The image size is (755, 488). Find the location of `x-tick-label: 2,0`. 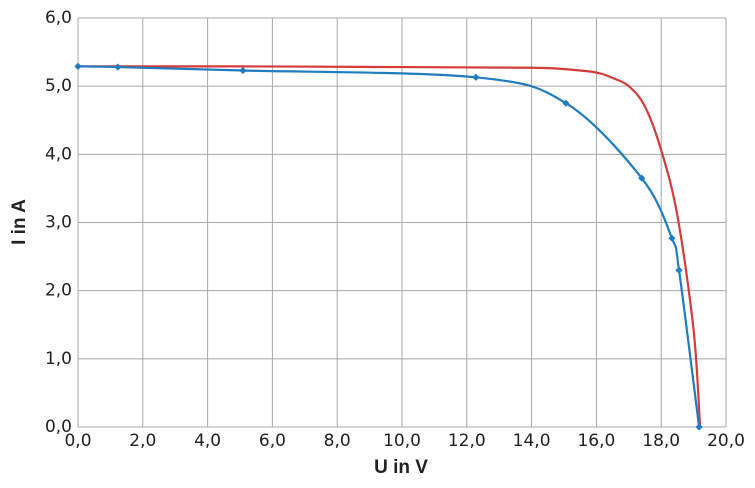

x-tick-label: 2,0 is located at coordinates (142, 441).